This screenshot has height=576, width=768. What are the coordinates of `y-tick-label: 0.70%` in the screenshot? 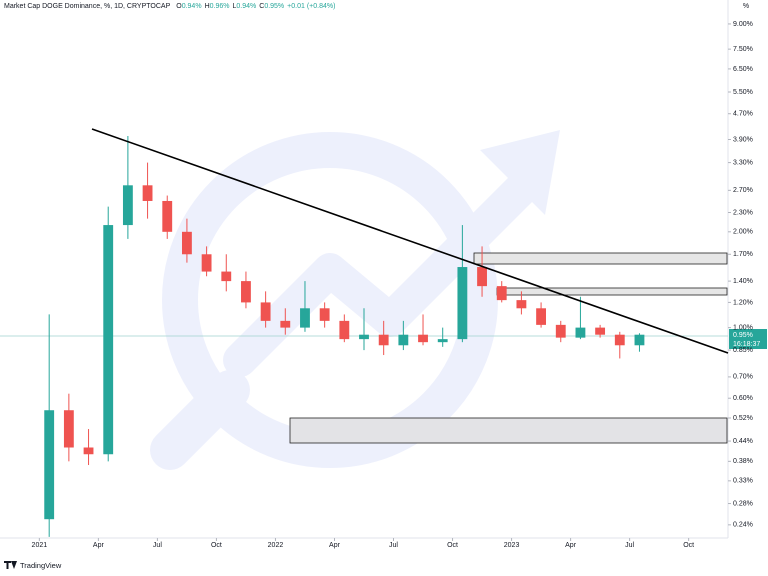 It's located at (743, 377).